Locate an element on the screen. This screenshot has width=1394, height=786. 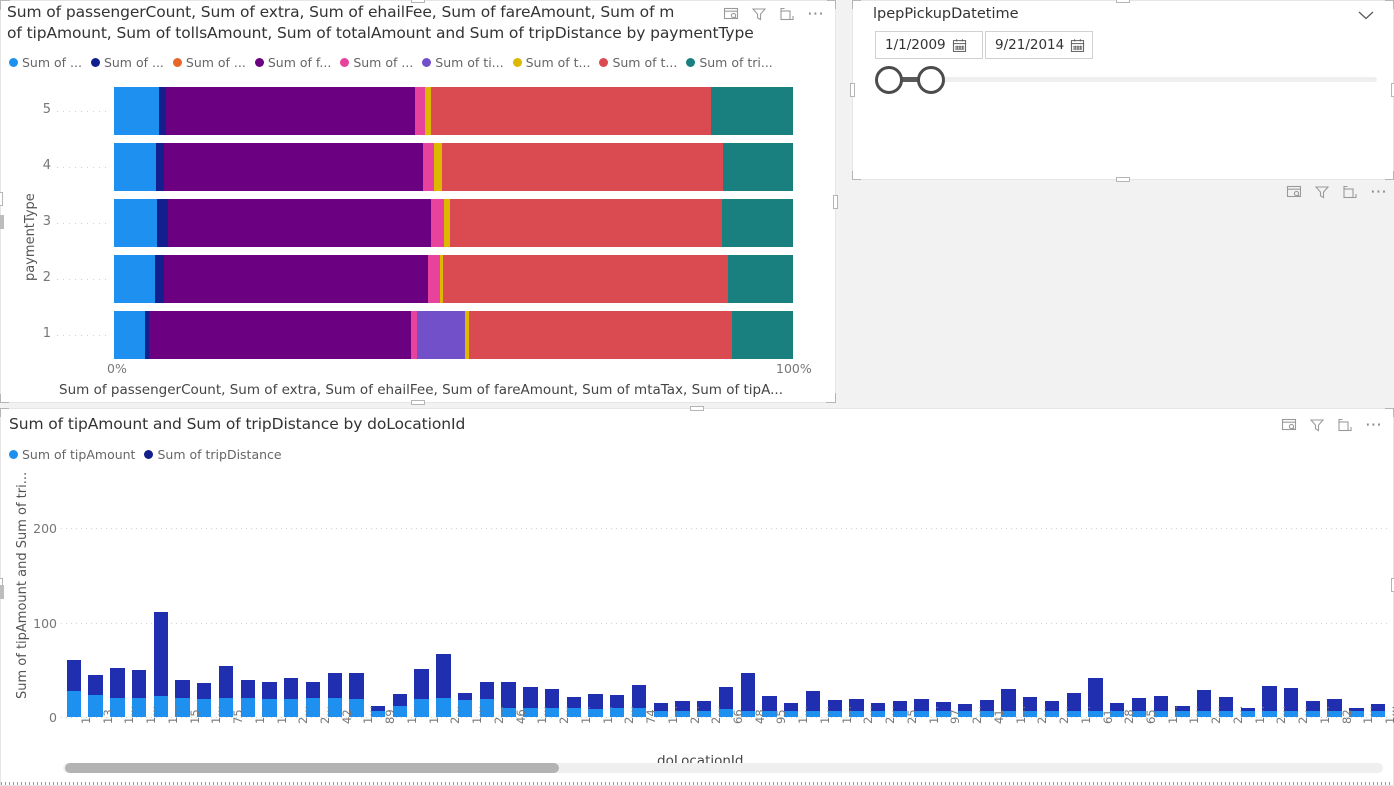
vertical-scroll-marker is located at coordinates (2, 222).